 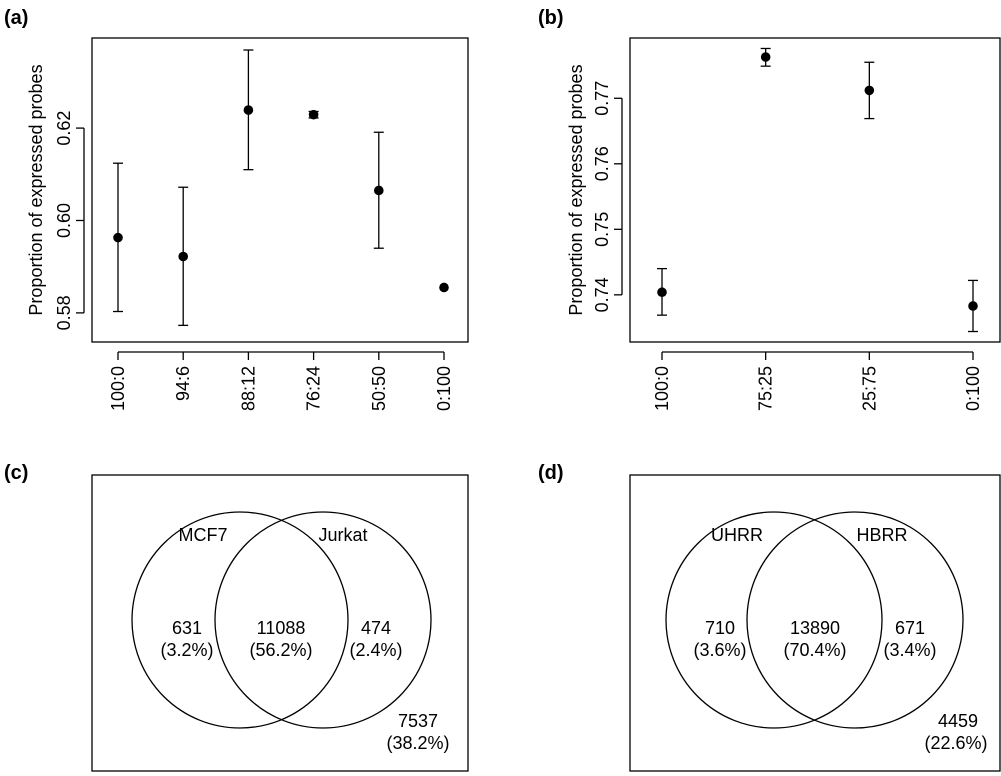 What do you see at coordinates (958, 721) in the screenshot?
I see `venn-d-neither-count: 4459` at bounding box center [958, 721].